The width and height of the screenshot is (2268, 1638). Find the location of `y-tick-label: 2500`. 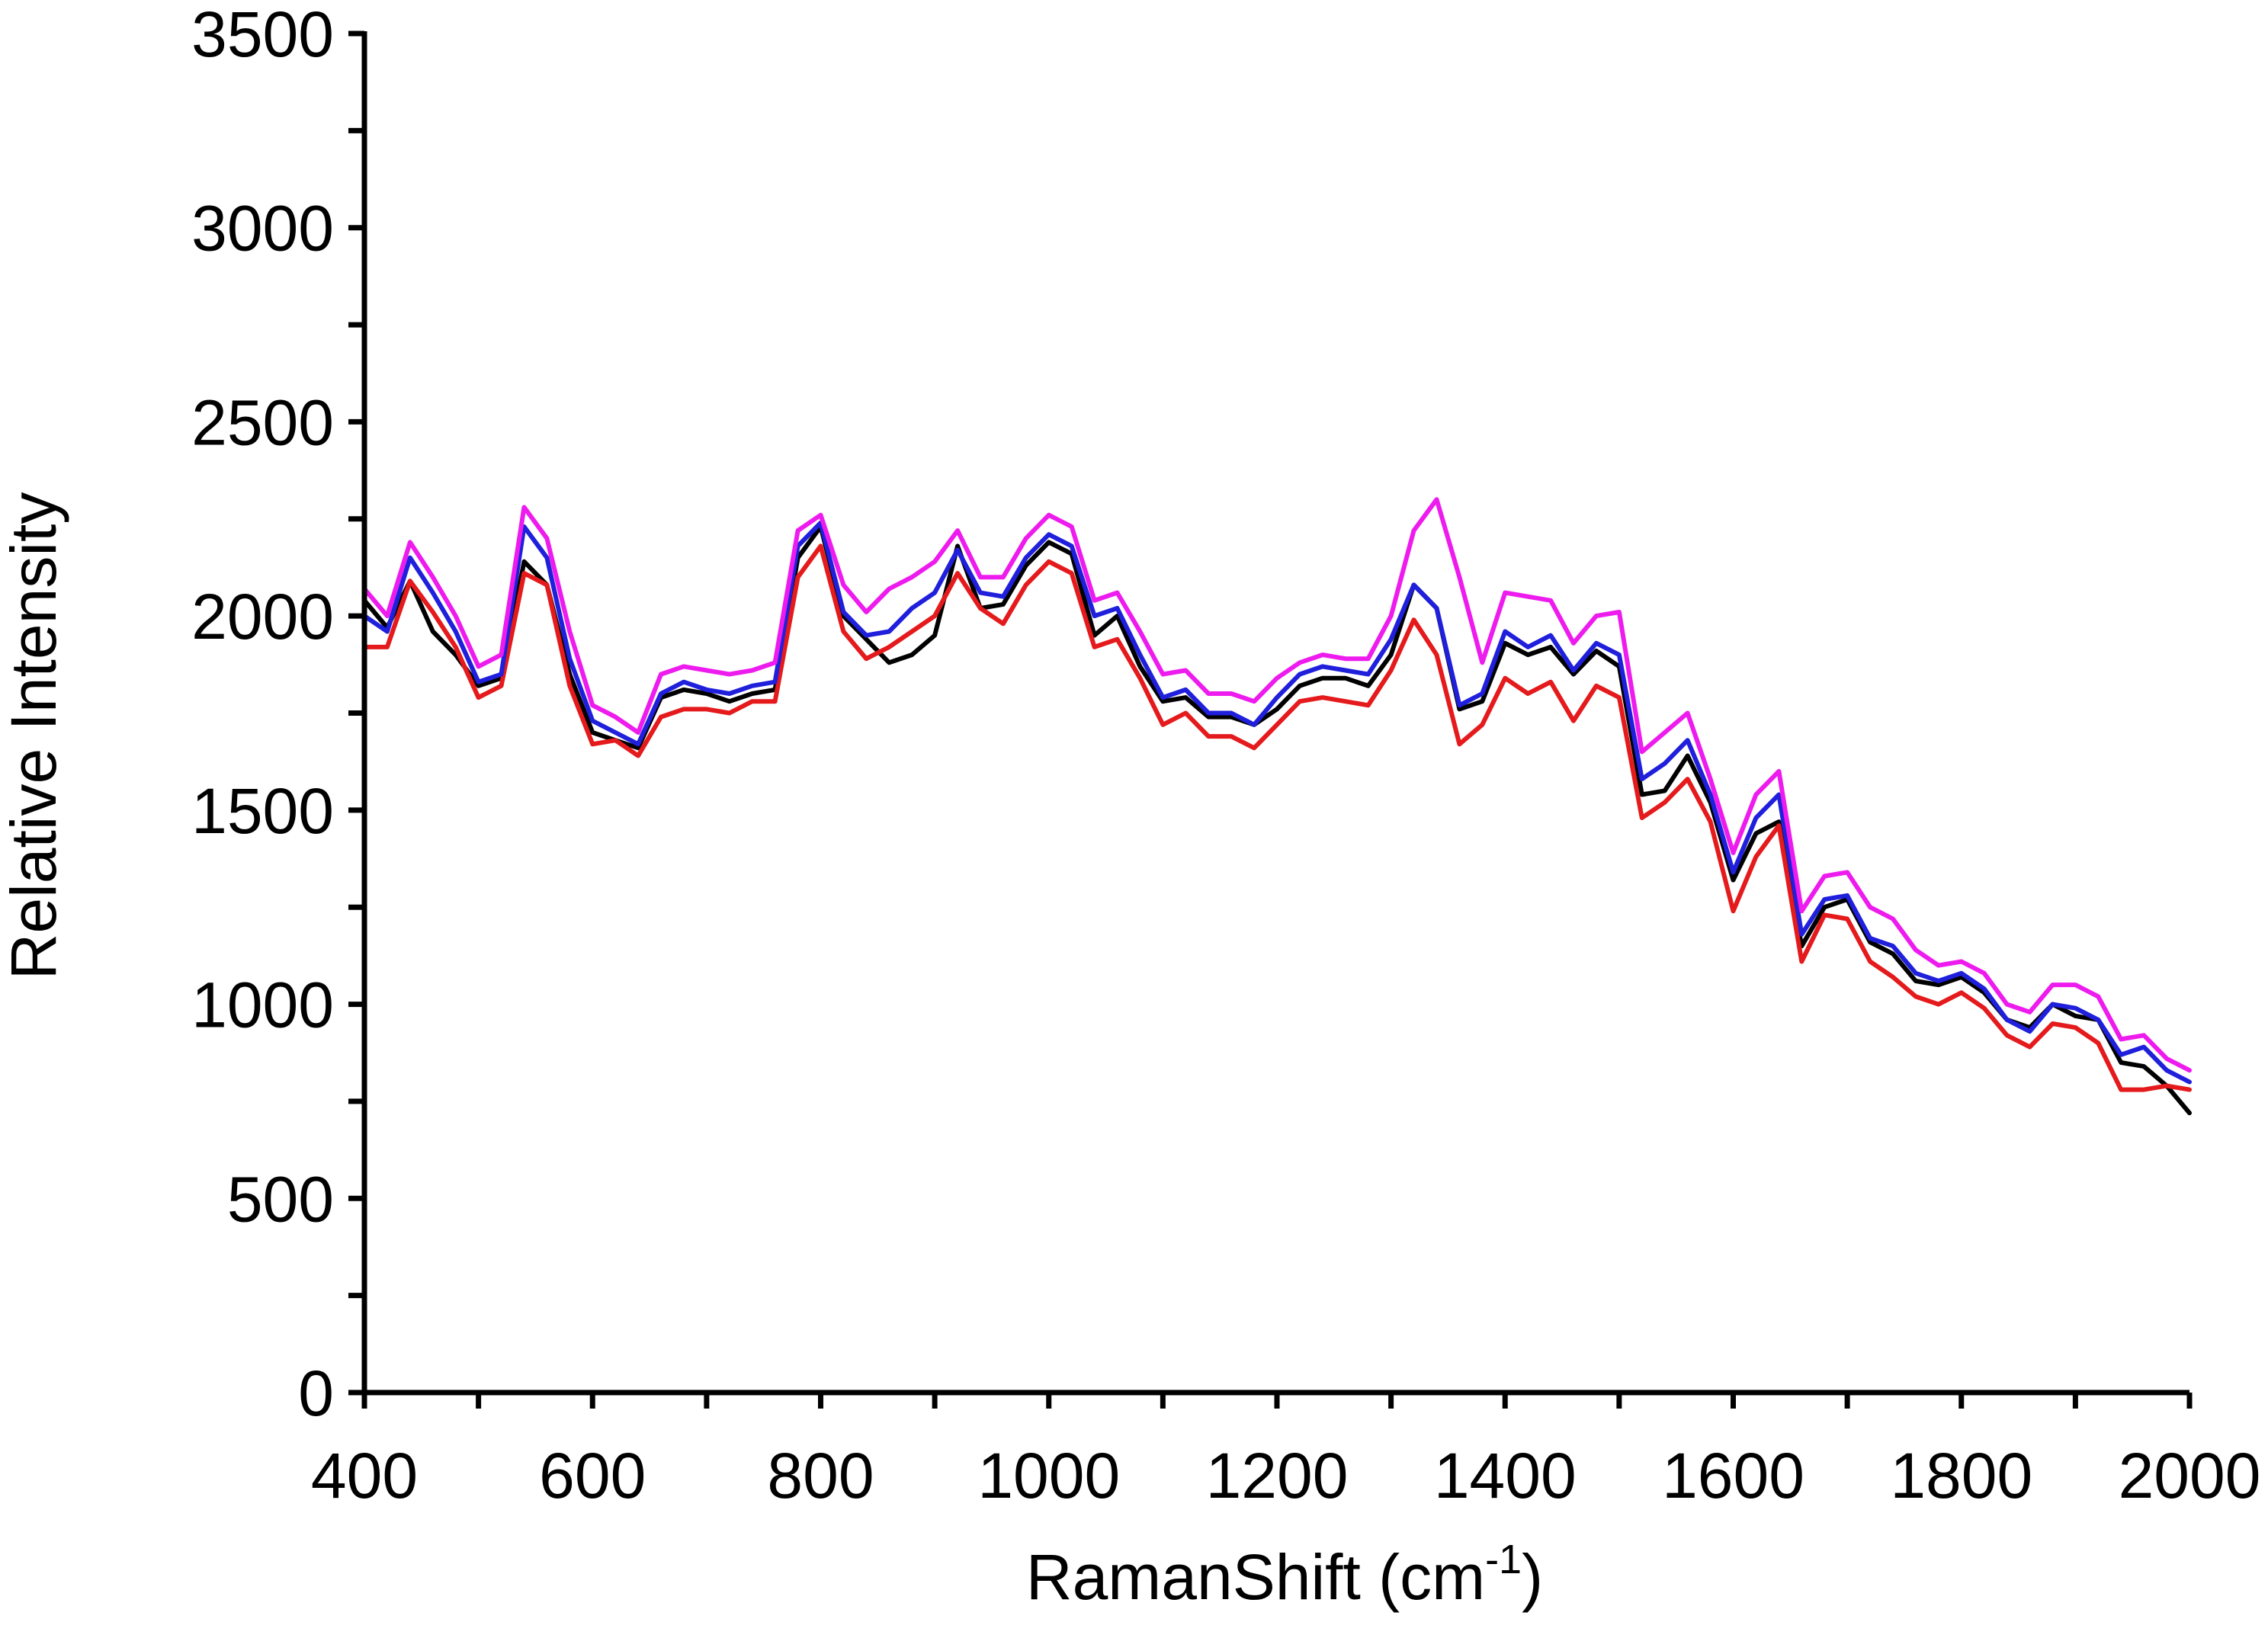

y-tick-label: 2500 is located at coordinates (262, 422).